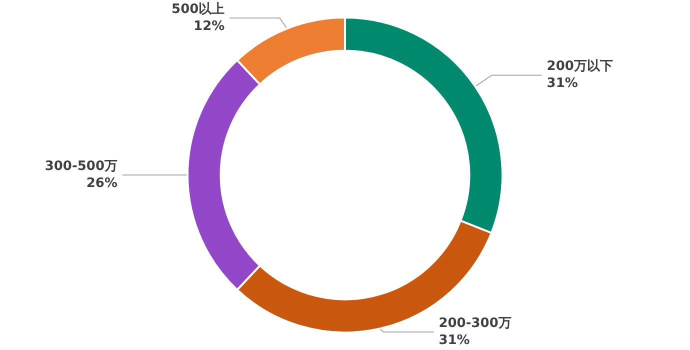  Describe the element at coordinates (81, 166) in the screenshot. I see `slice-label: 300-500万` at that location.